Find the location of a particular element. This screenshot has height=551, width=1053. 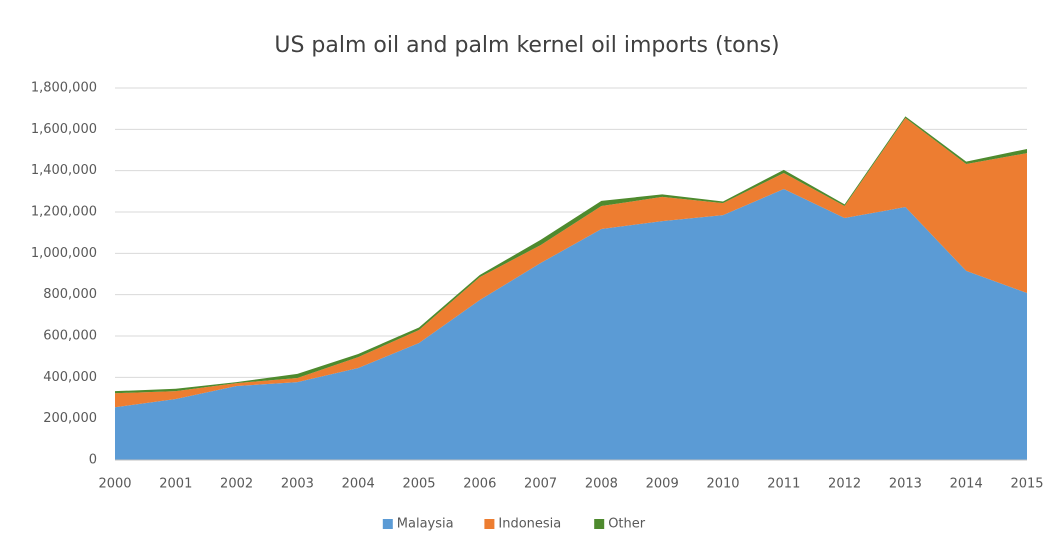

y-tick-label: 1,800,000 is located at coordinates (64, 88).